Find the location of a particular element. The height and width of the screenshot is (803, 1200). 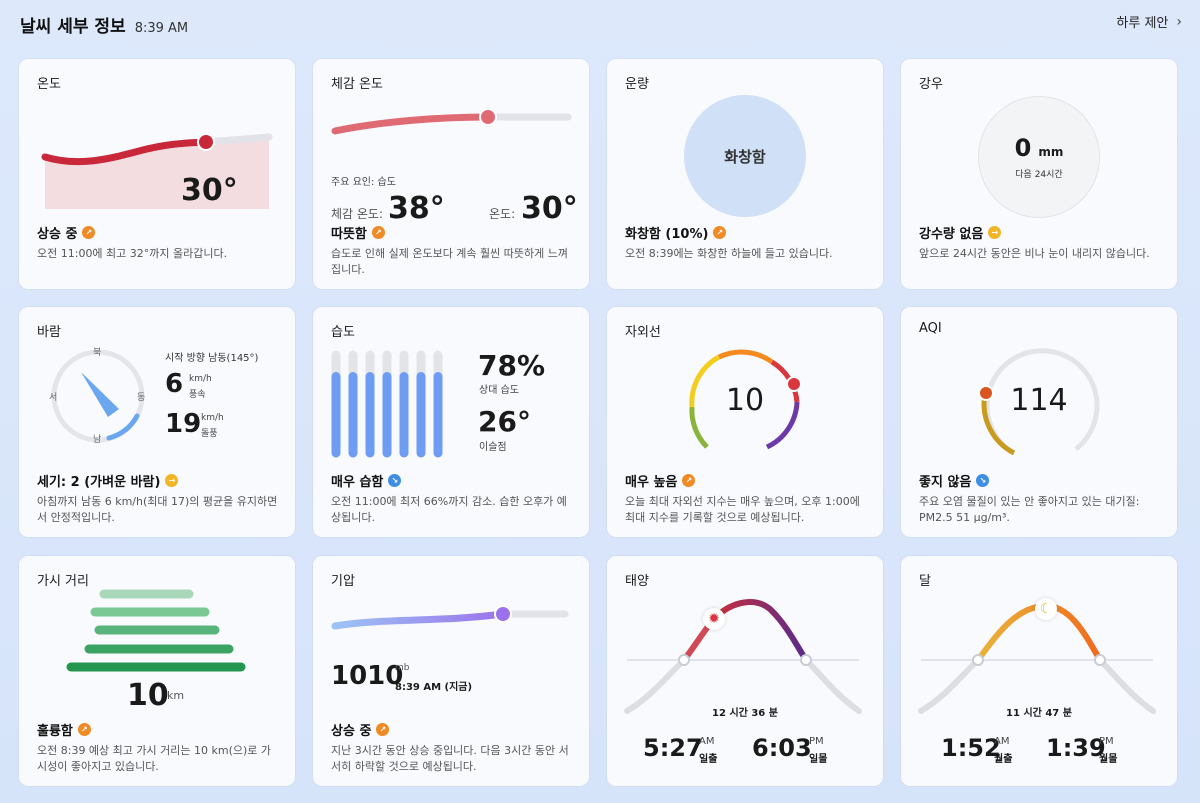

uv-arc-orange is located at coordinates (745, 357).